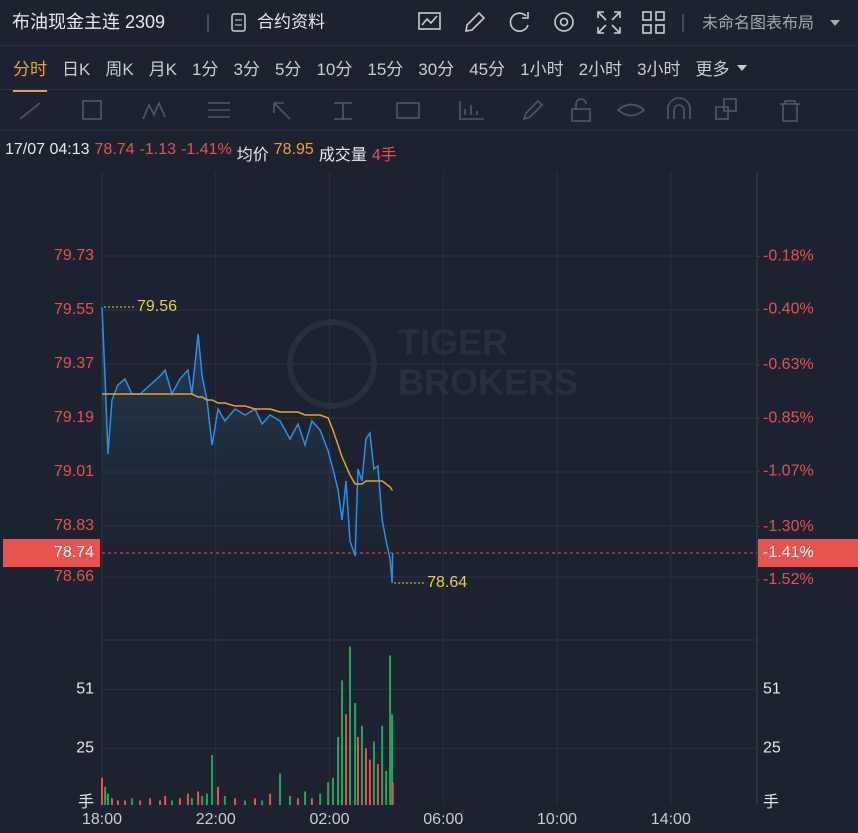 This screenshot has height=833, width=858. I want to click on timeframe: 10分, so click(334, 69).